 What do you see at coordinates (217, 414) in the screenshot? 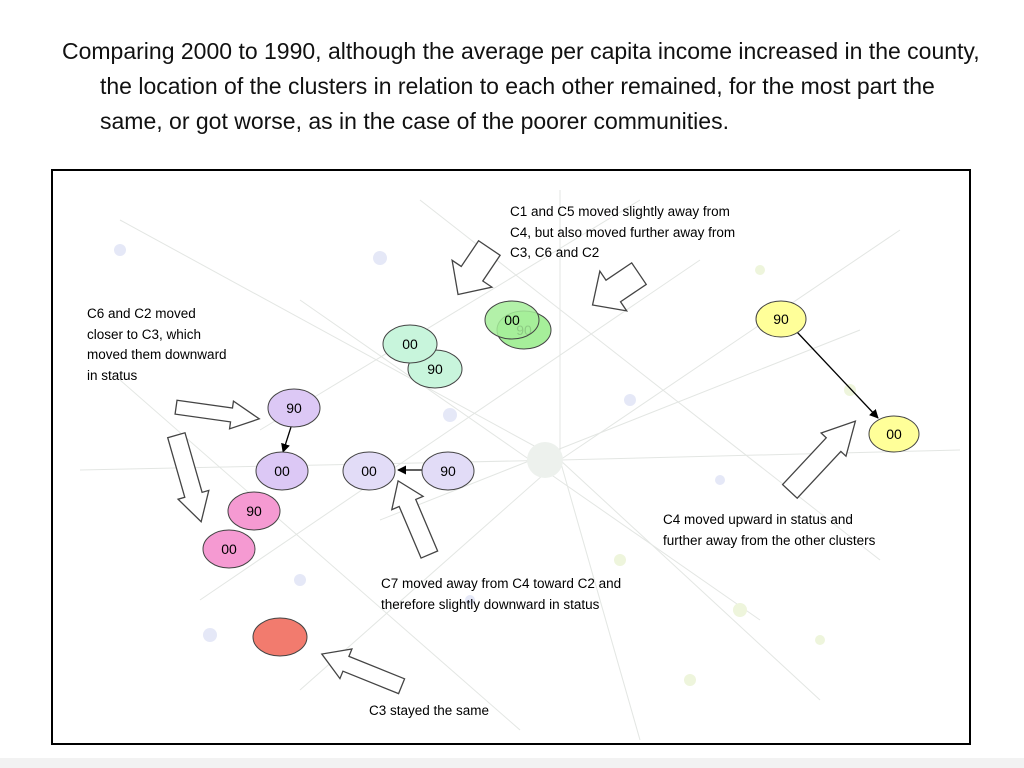
I see `block-arrow-c6c2-top` at bounding box center [217, 414].